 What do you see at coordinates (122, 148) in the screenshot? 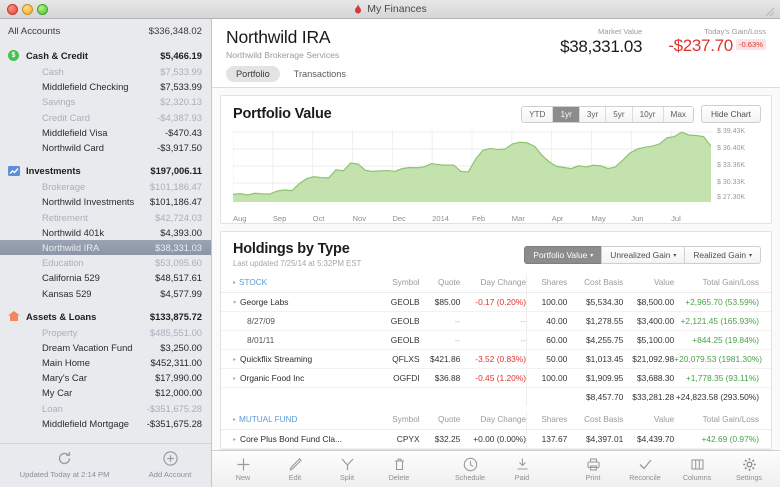
I see `sidebar-item-northwild-card: Northwild Card -$3,917.50` at bounding box center [122, 148].